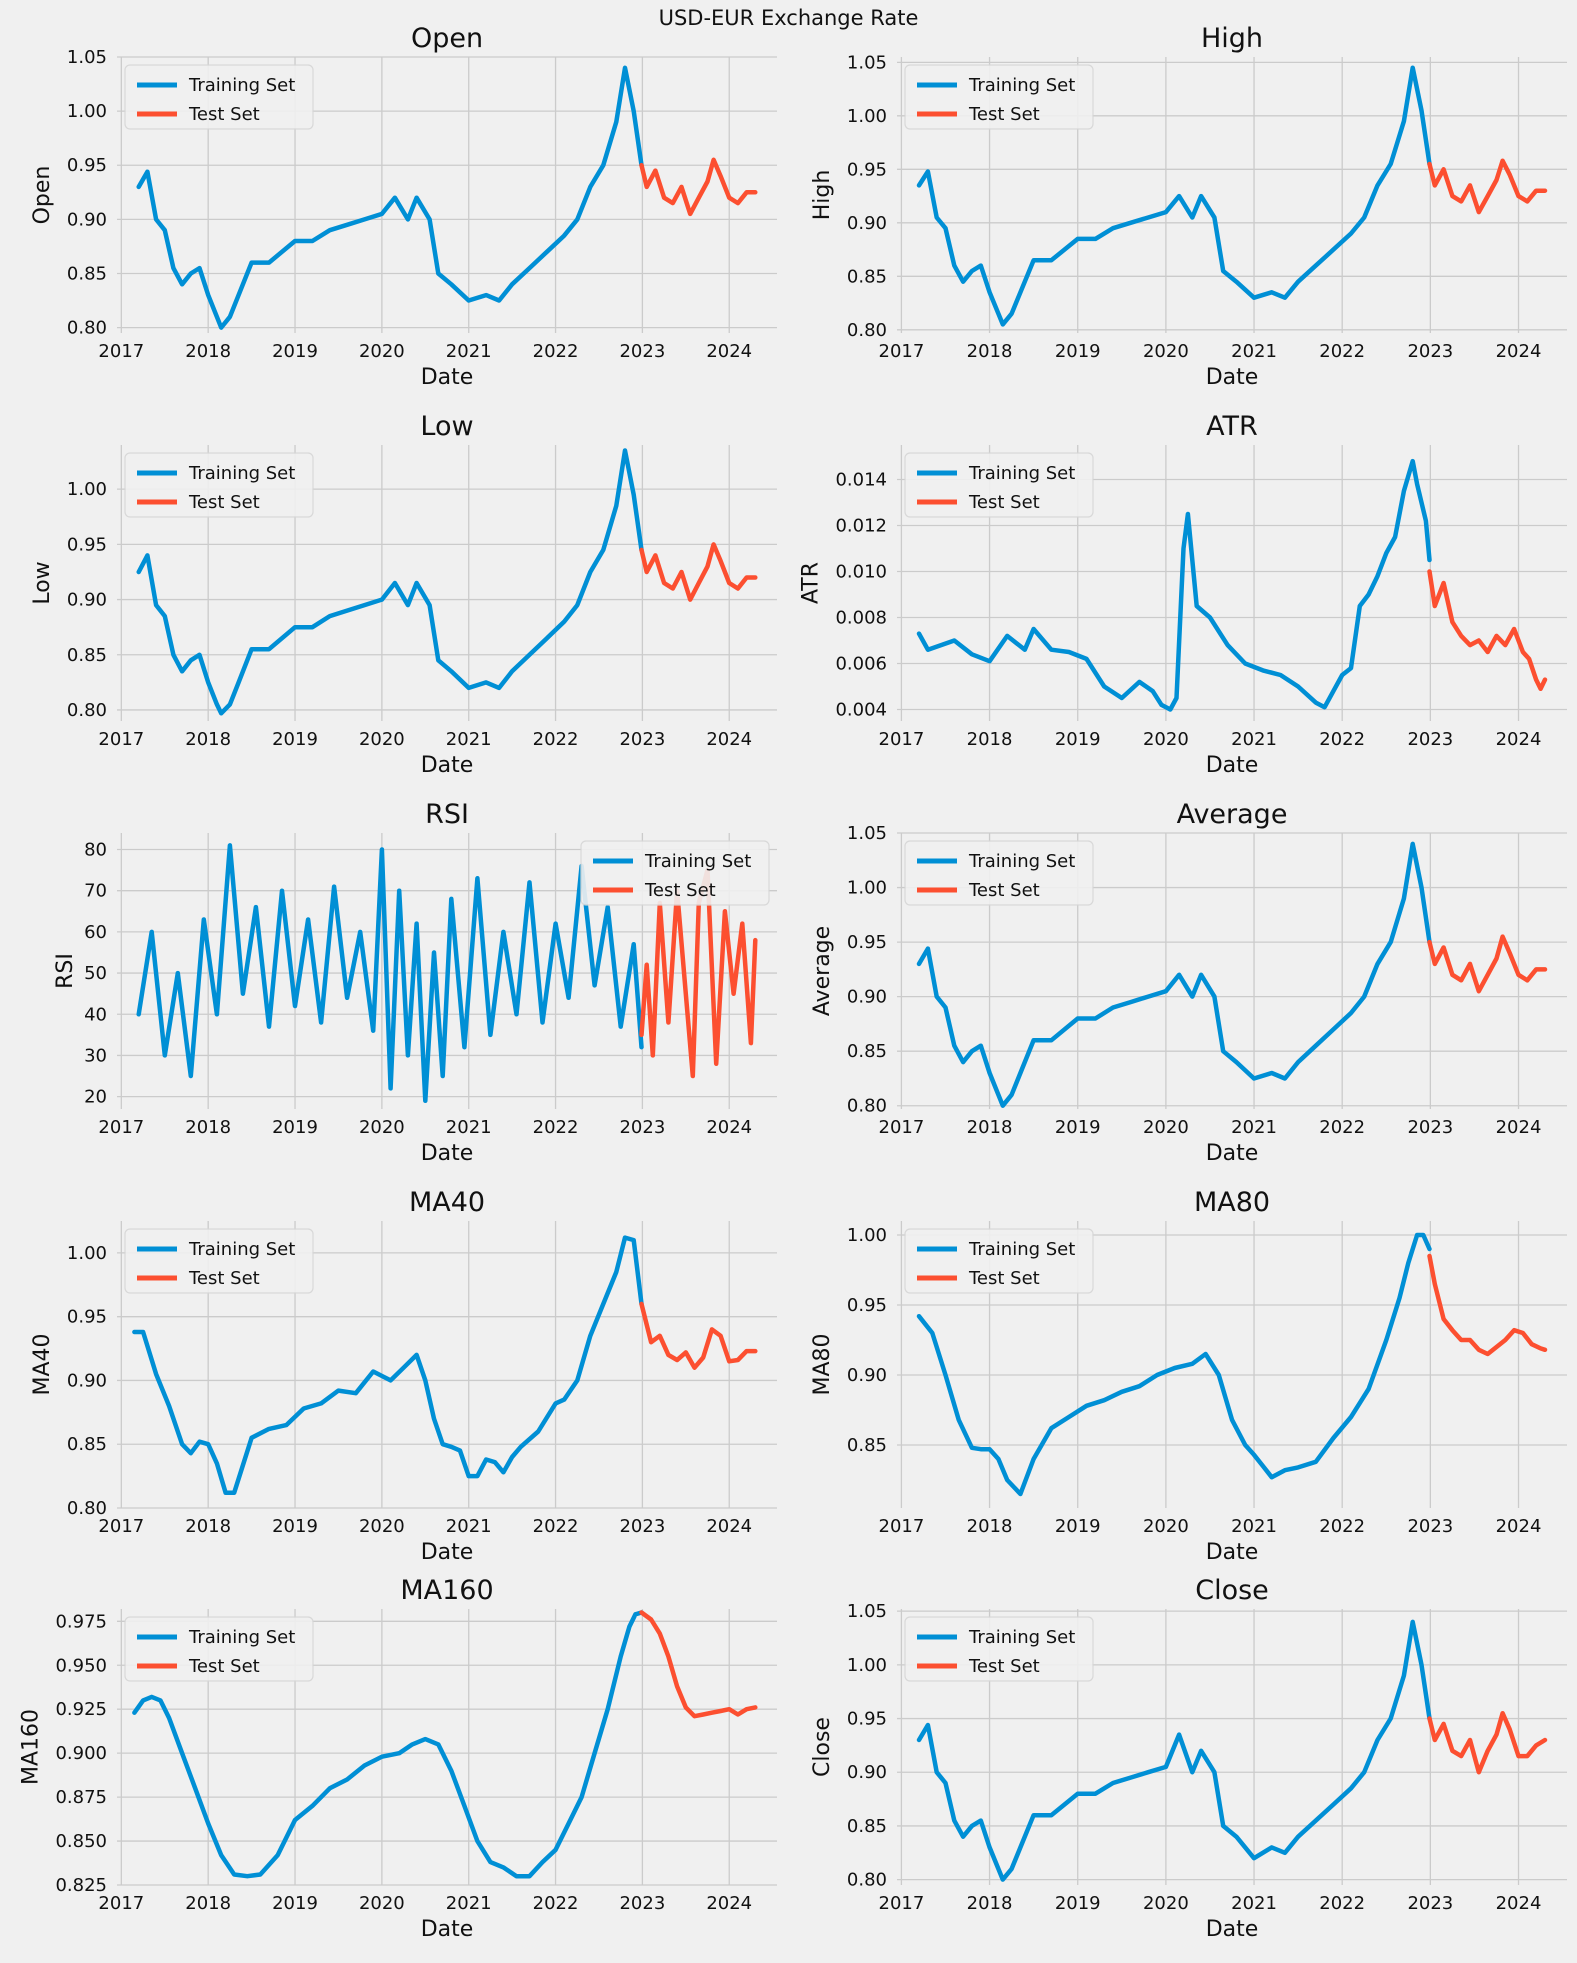 This screenshot has width=1577, height=1963. What do you see at coordinates (95, 973) in the screenshot?
I see `y-tick-label: 50` at bounding box center [95, 973].